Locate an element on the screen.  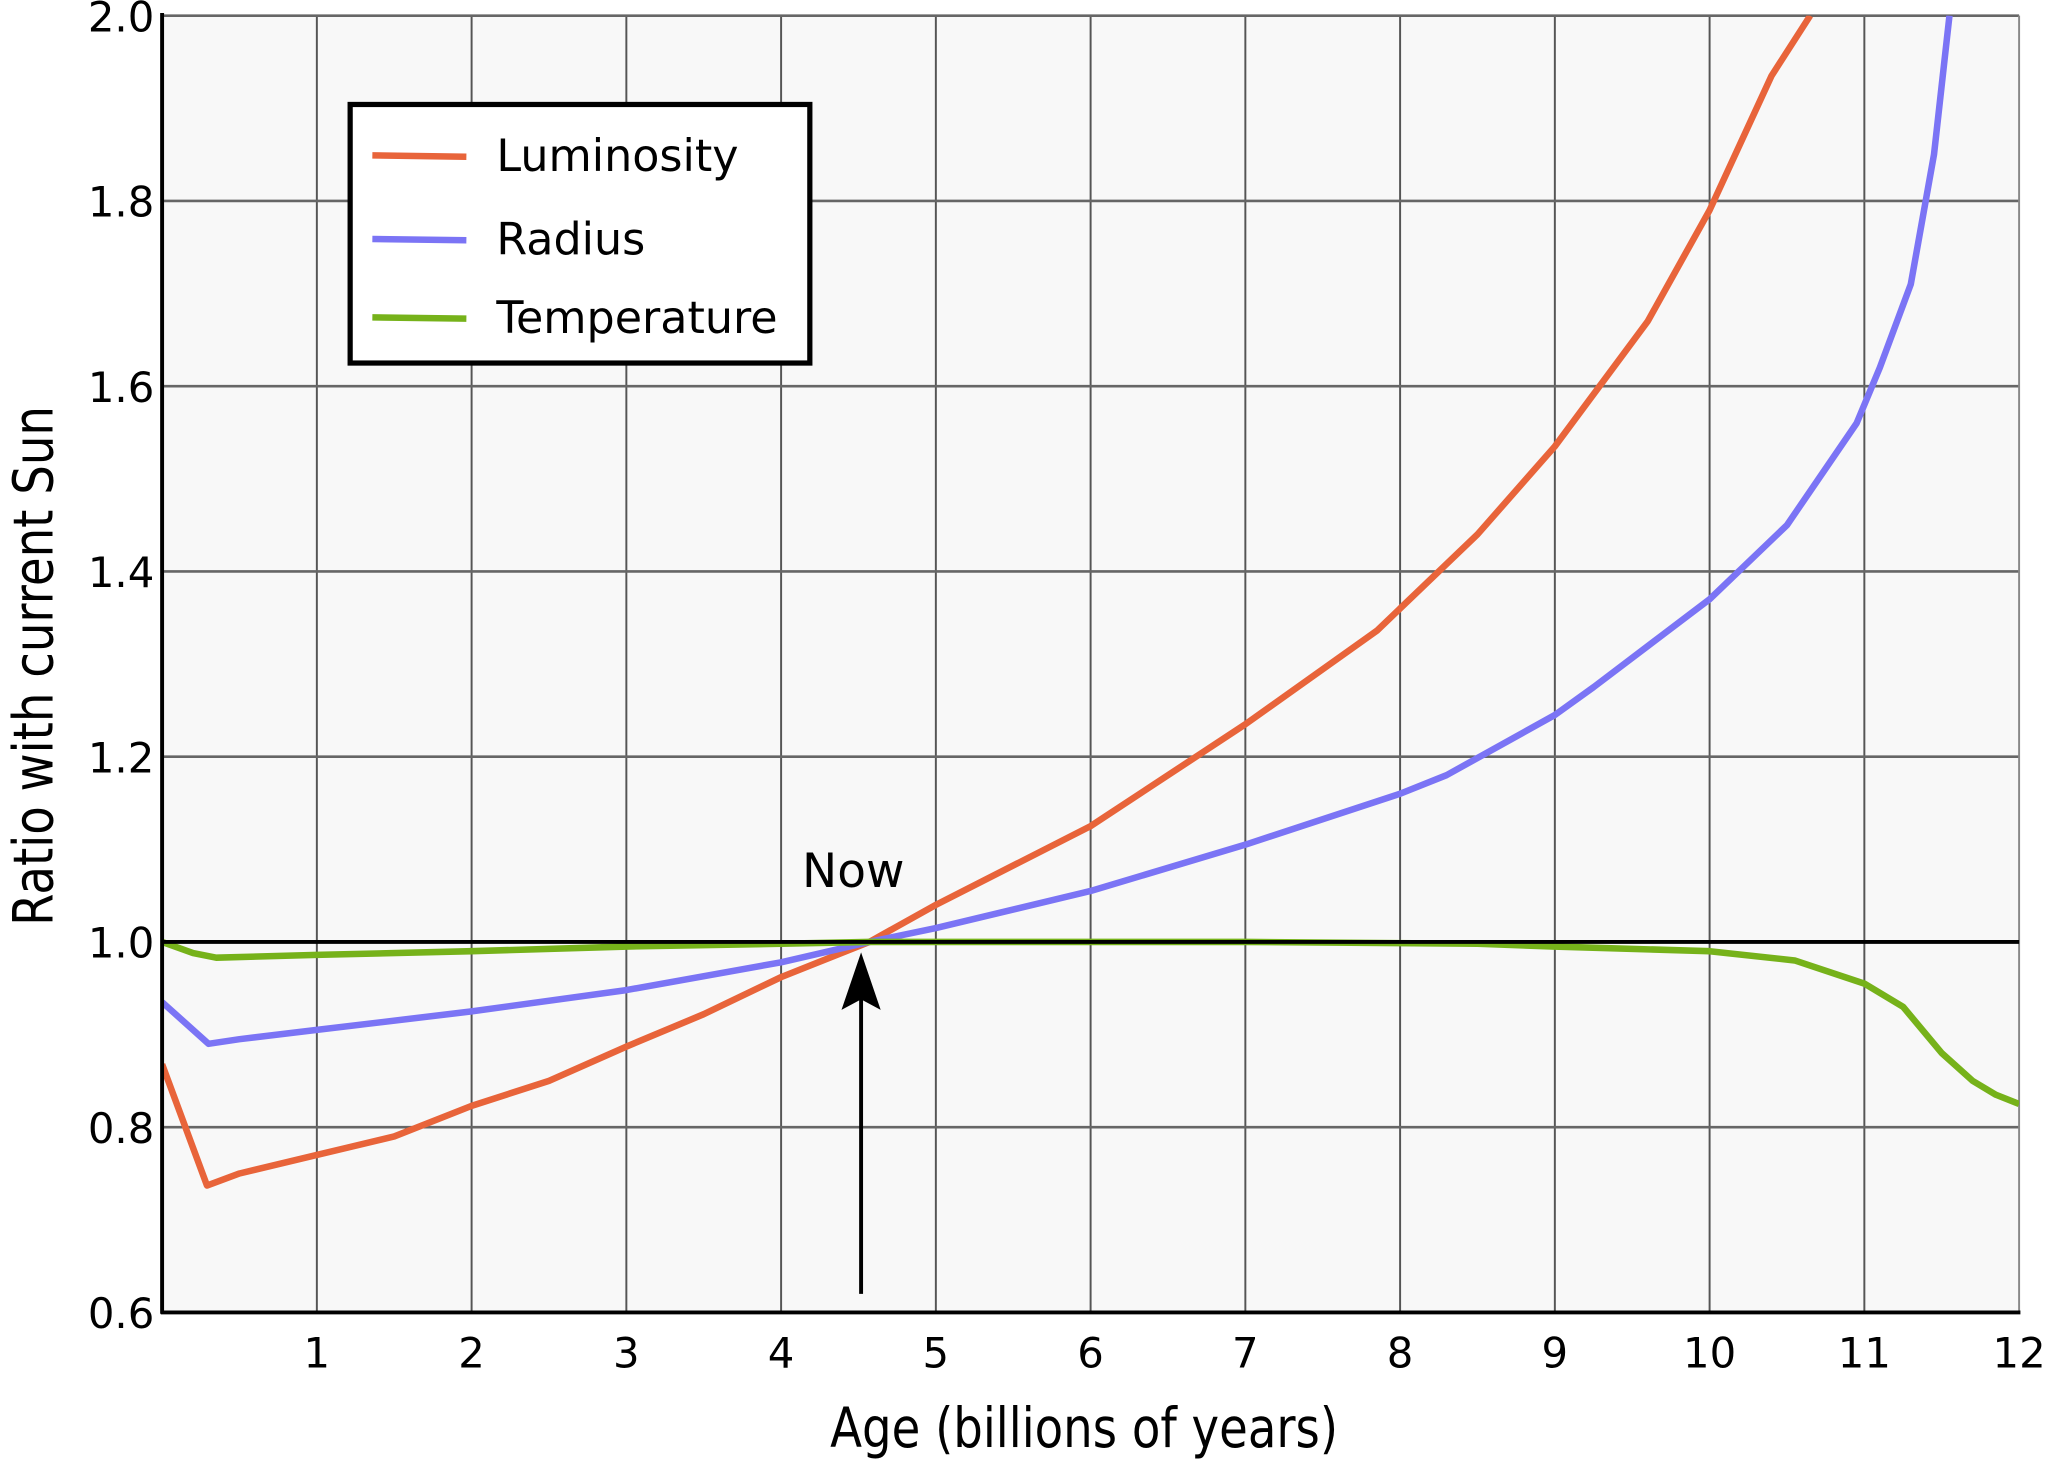
legend: Luminosity Radius Temperature is located at coordinates (580, 233).